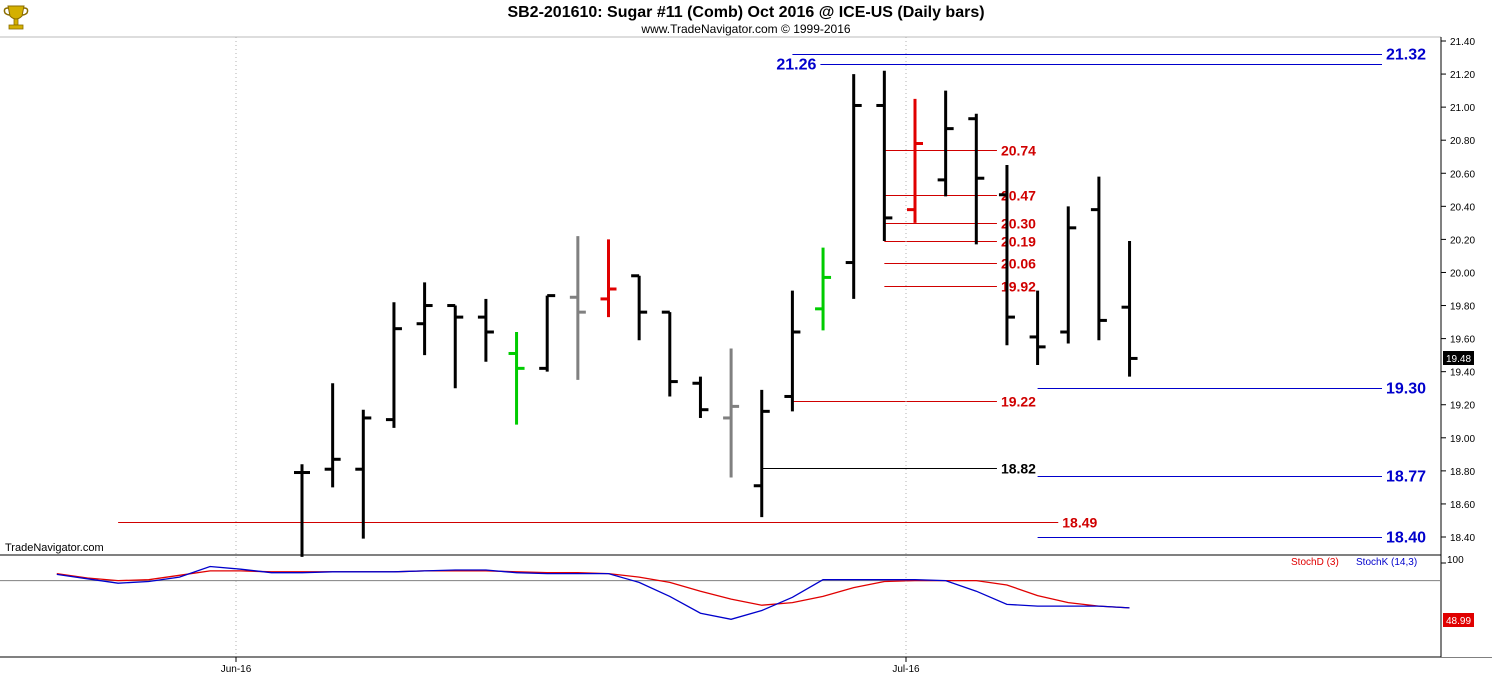  What do you see at coordinates (1386, 562) in the screenshot?
I see `stoch-k-legend: StochK (14,3)` at bounding box center [1386, 562].